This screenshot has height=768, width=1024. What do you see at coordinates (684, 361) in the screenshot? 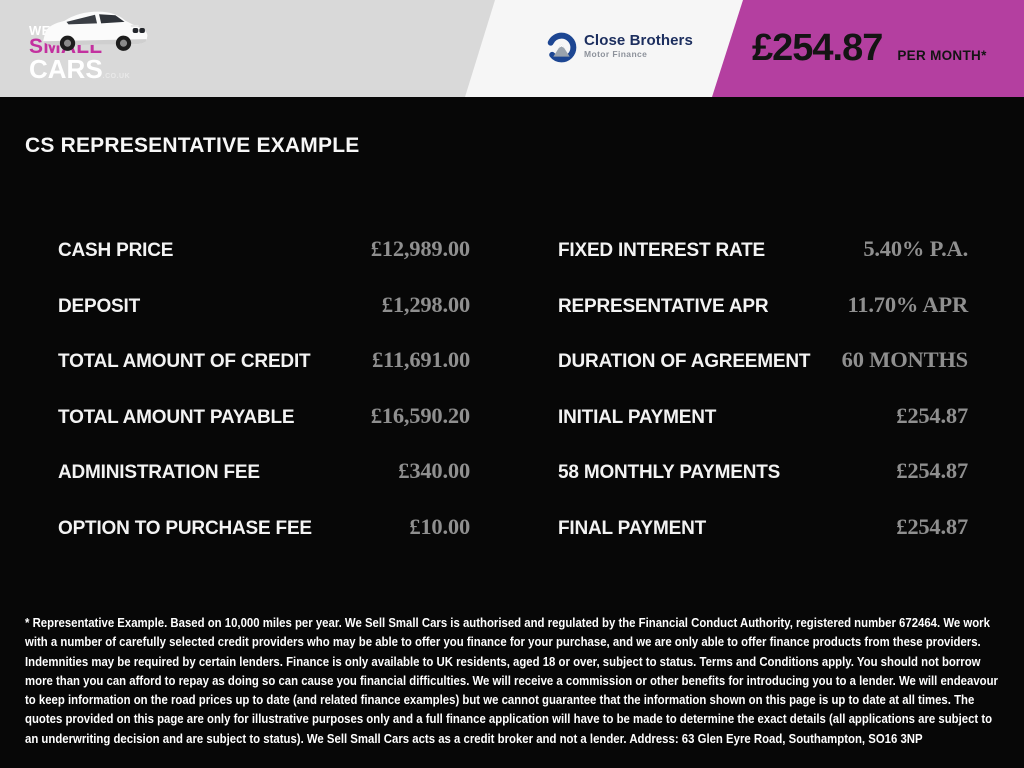
I see `row-label: DURATION OF AGREEMENT` at bounding box center [684, 361].